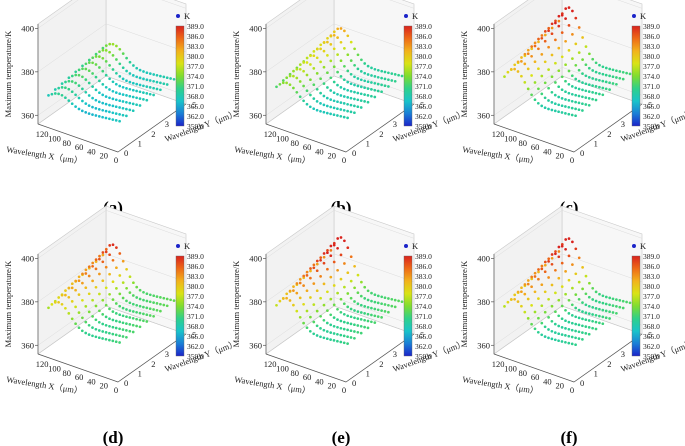  I want to click on colorbar-tick-label: 371.0, so click(651, 86).